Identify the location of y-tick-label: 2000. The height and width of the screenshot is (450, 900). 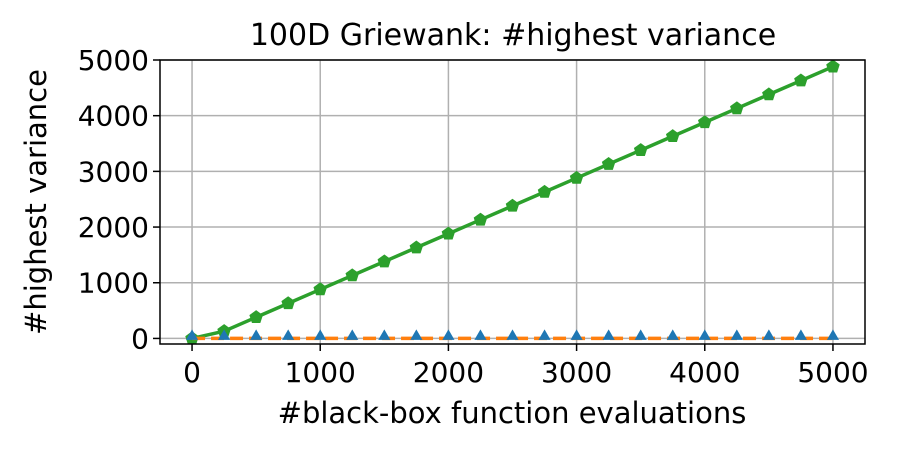
(113, 227).